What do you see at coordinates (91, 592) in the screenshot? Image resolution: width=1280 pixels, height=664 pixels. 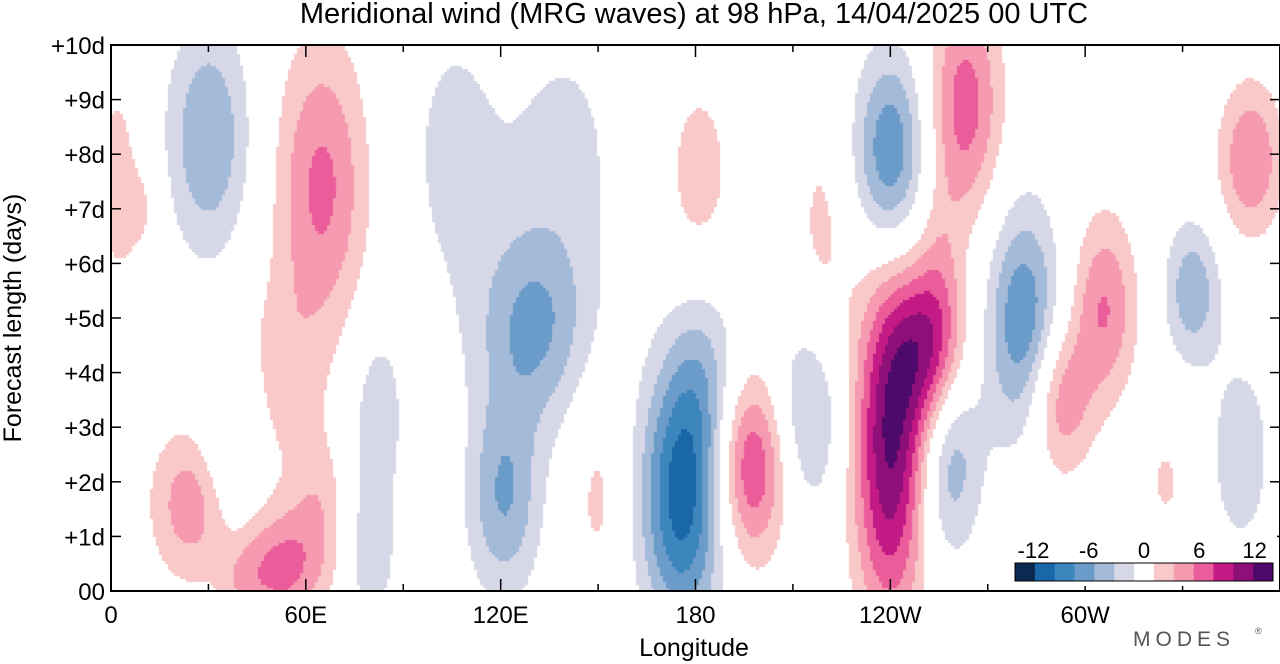 I see `y-tick-label: 00` at bounding box center [91, 592].